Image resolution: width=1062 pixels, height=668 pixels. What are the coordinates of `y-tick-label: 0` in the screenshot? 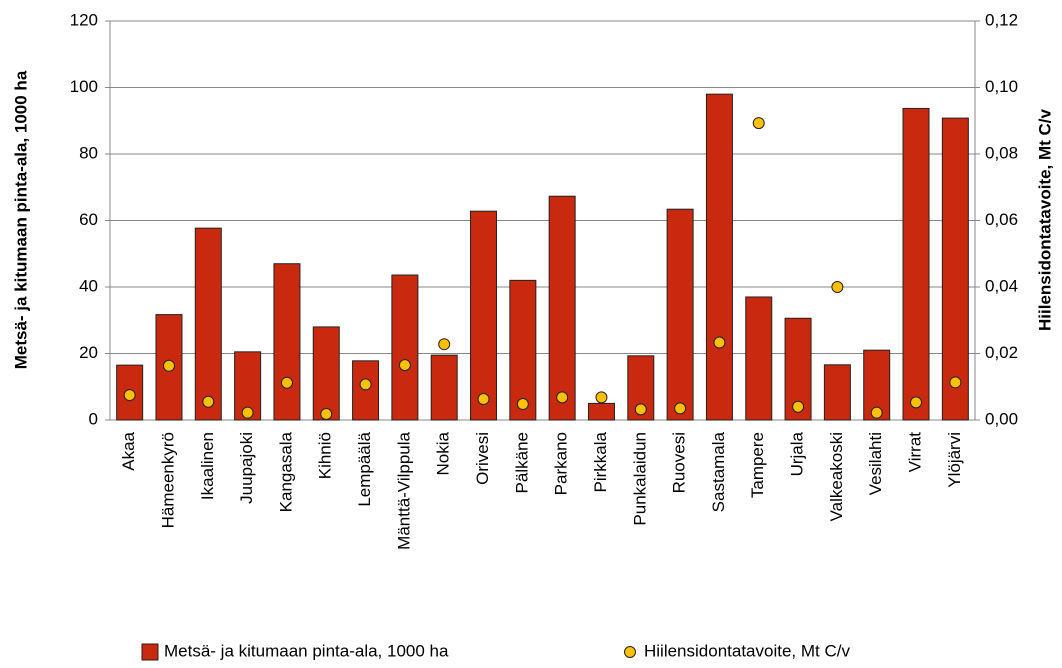 It's located at (93, 418).